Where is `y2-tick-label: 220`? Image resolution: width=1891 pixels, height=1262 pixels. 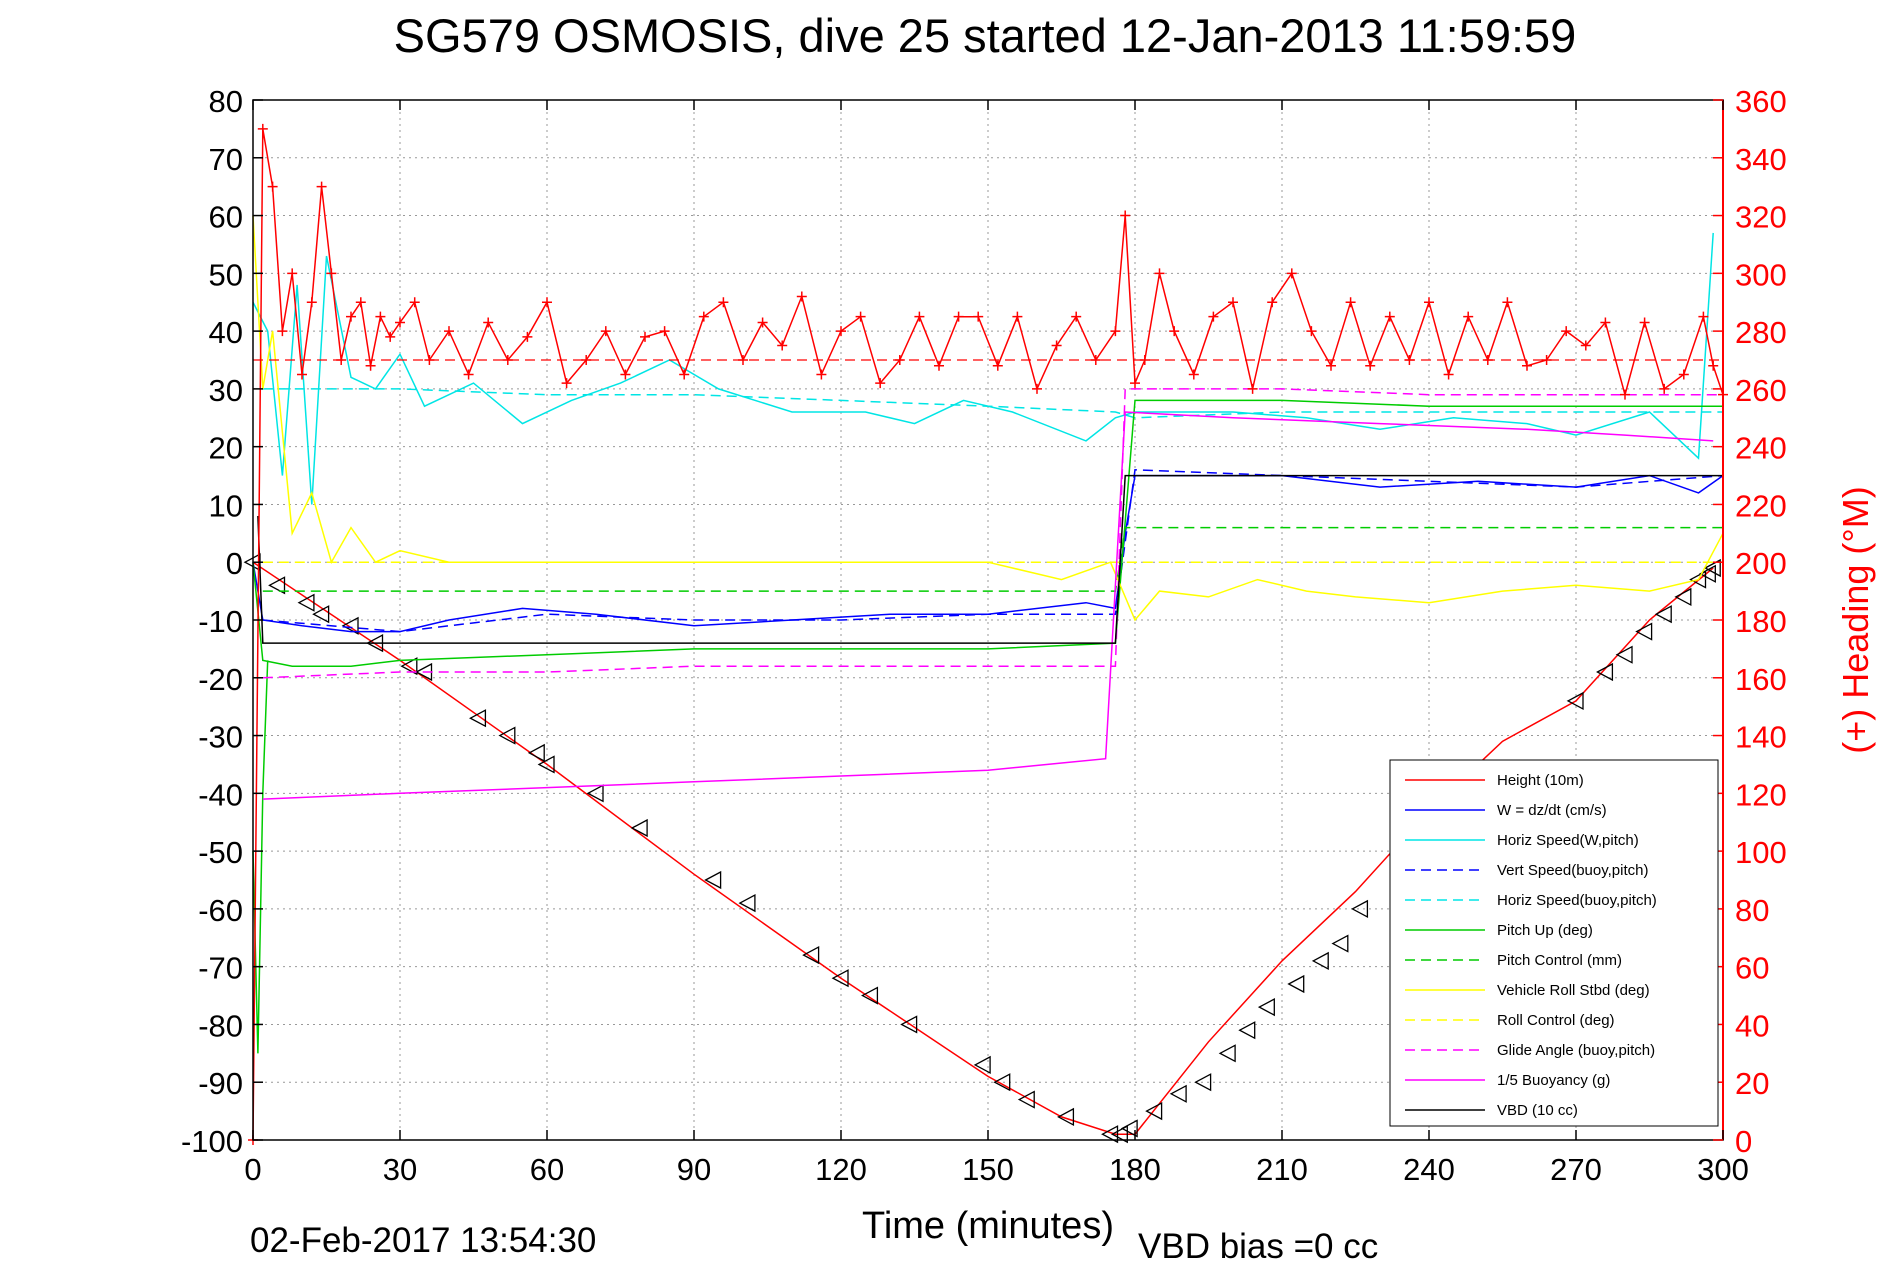
y2-tick-label: 220 is located at coordinates (1761, 505).